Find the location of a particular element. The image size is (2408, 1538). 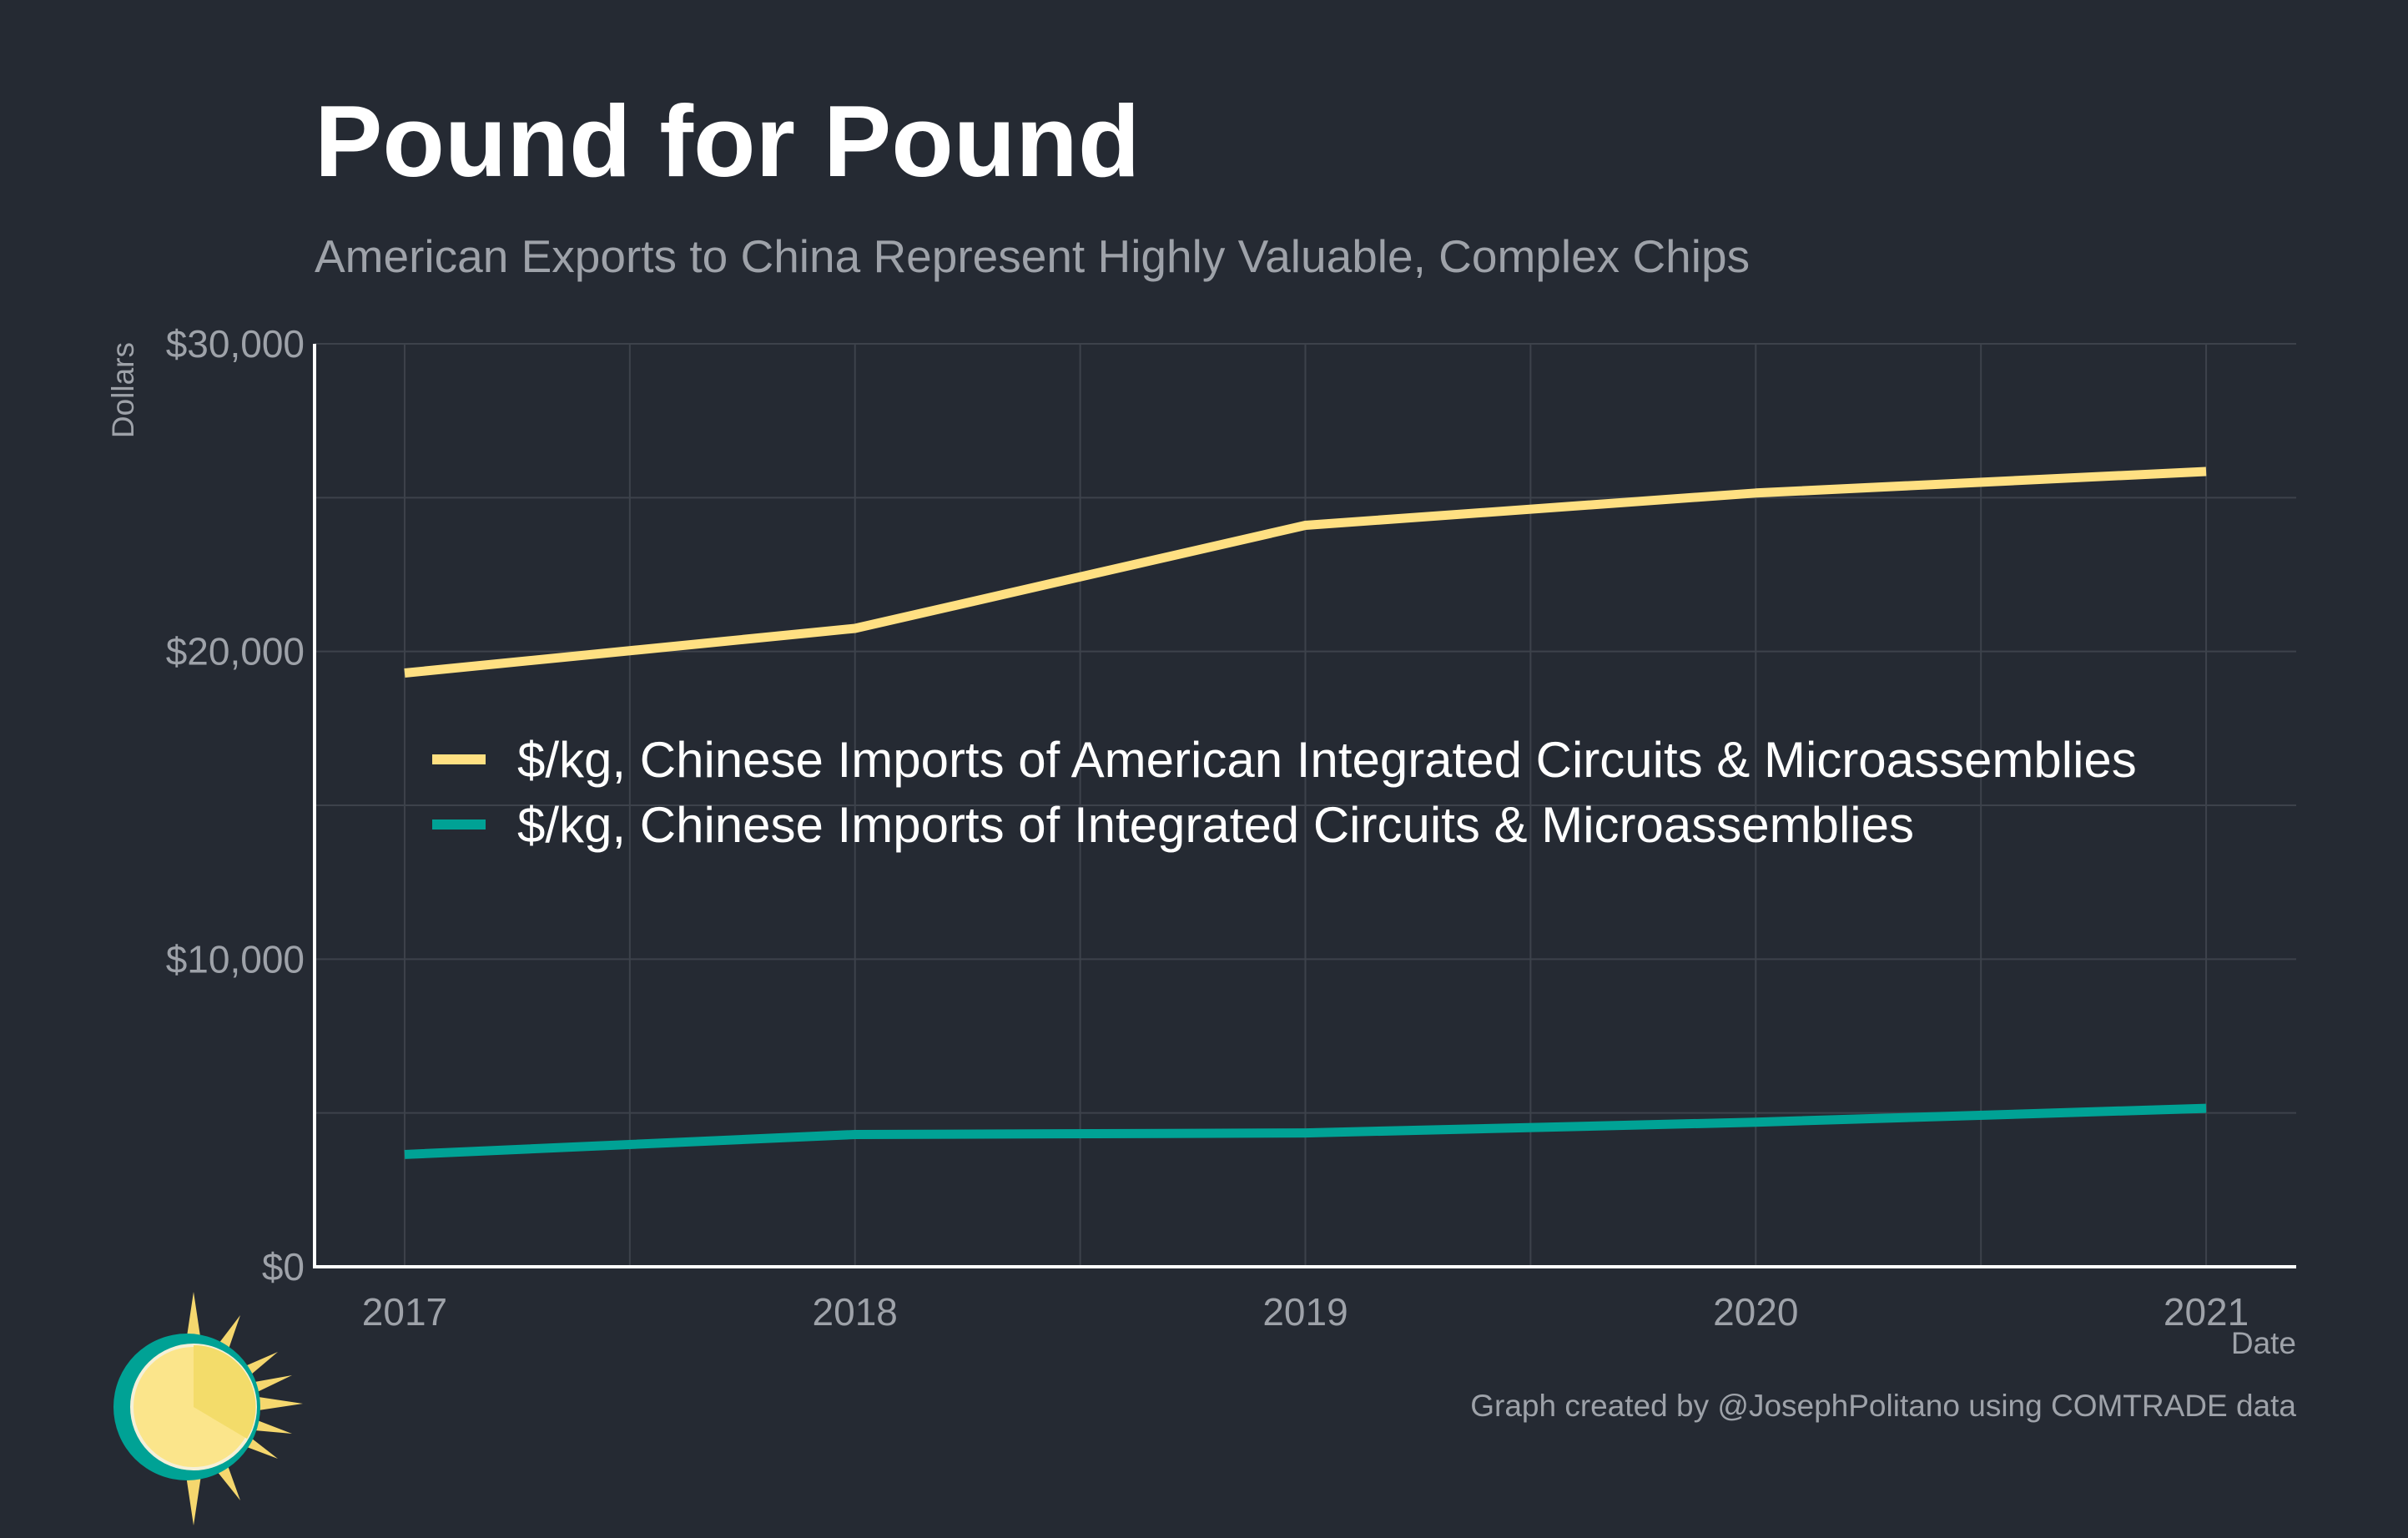

x-tick-label: 2019 is located at coordinates (1305, 1312).